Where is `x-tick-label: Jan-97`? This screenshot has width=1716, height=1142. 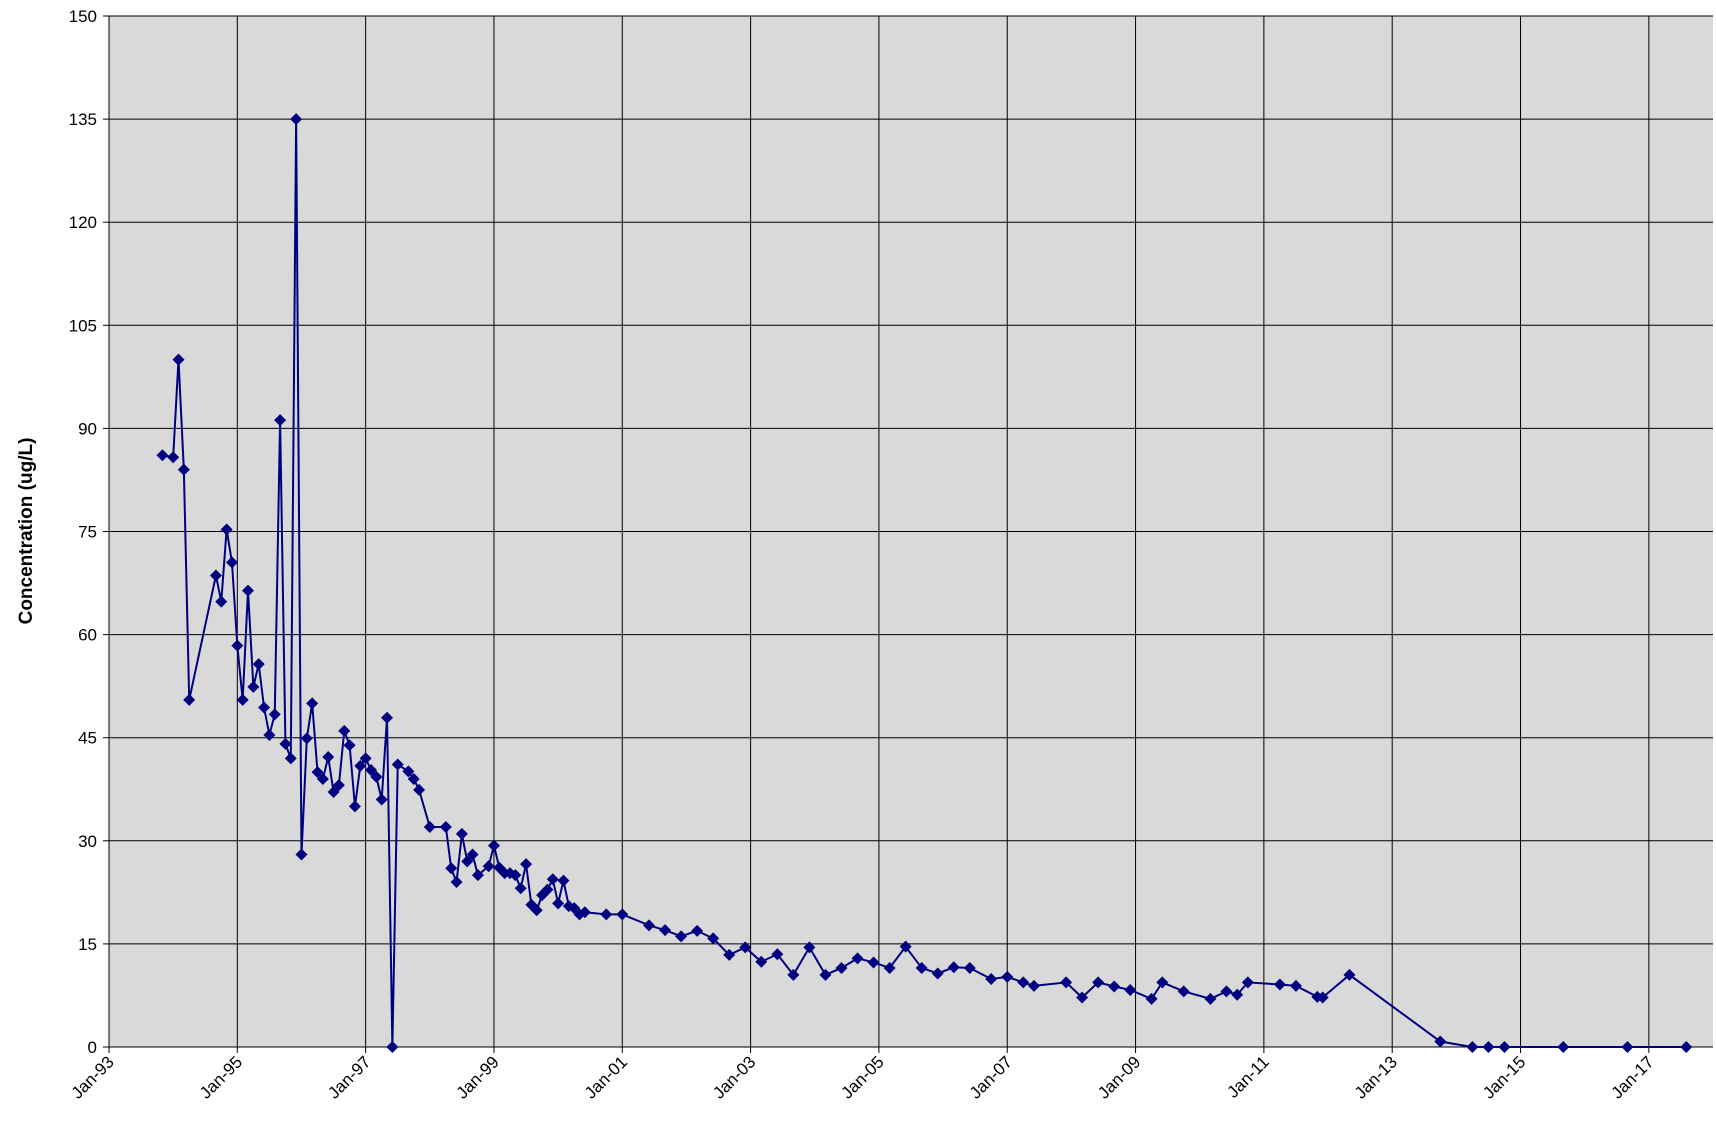
x-tick-label: Jan-97 is located at coordinates (349, 1077).